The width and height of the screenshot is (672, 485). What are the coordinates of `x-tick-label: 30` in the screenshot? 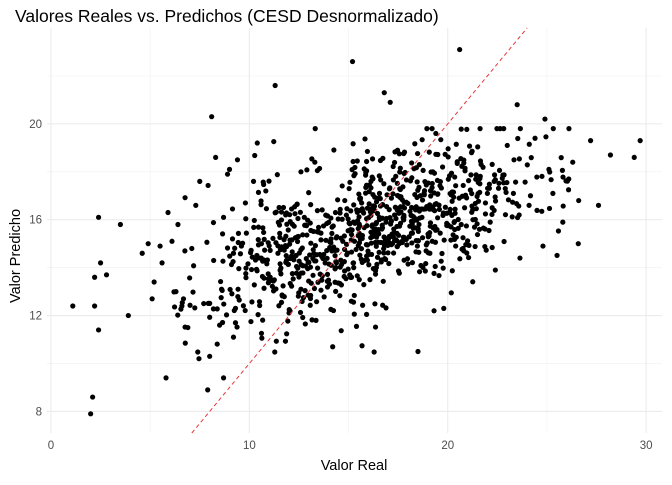 It's located at (646, 446).